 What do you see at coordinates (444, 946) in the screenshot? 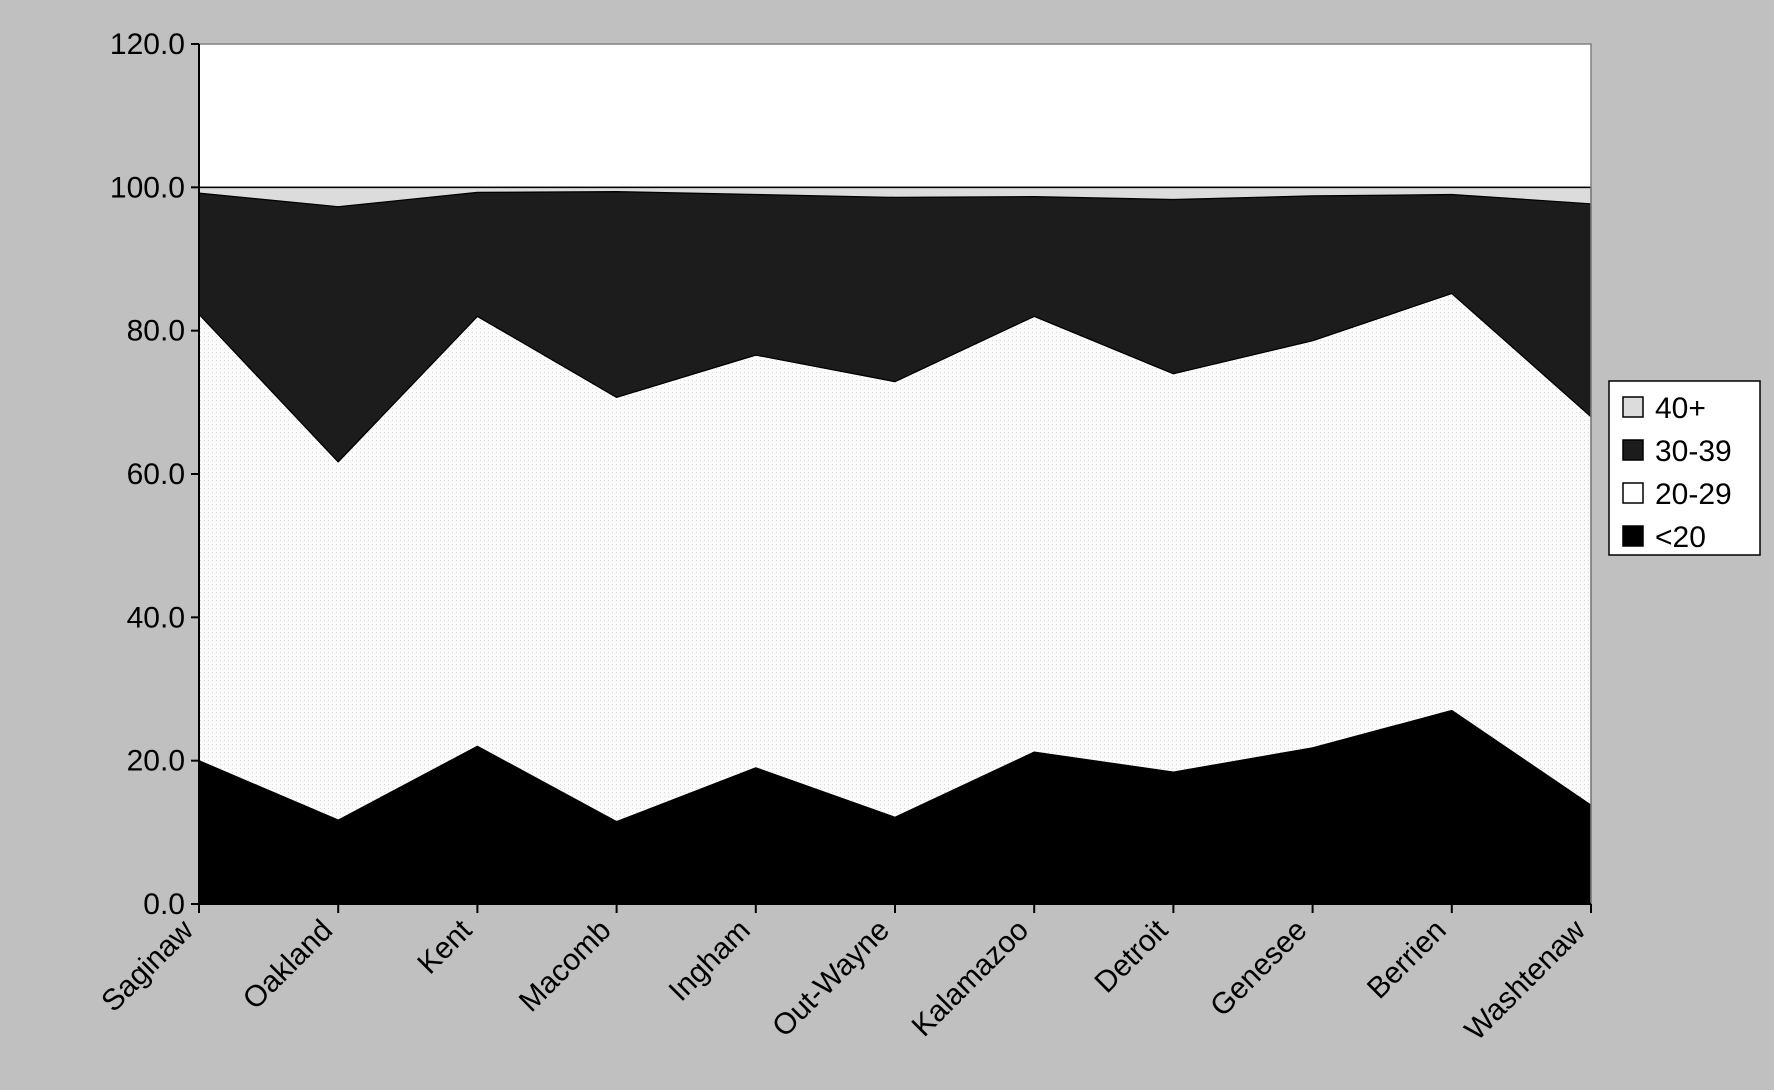
I see `x-tick-label: Kent` at bounding box center [444, 946].